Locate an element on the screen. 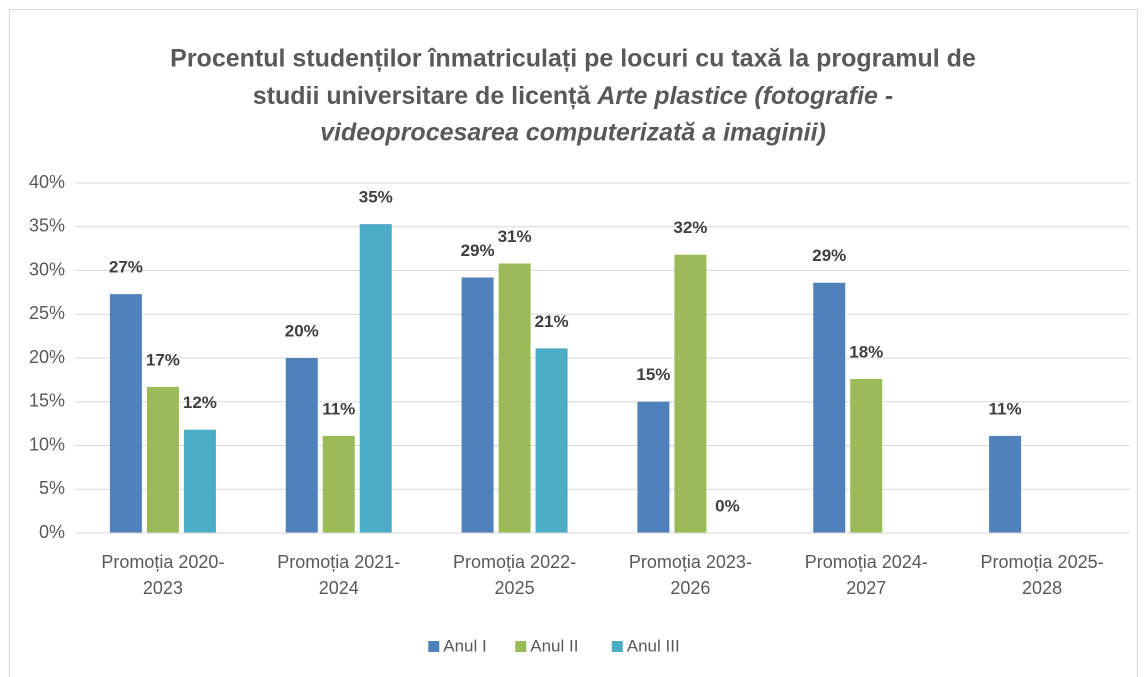 The width and height of the screenshot is (1147, 677). legend-label: Anul II is located at coordinates (554, 645).